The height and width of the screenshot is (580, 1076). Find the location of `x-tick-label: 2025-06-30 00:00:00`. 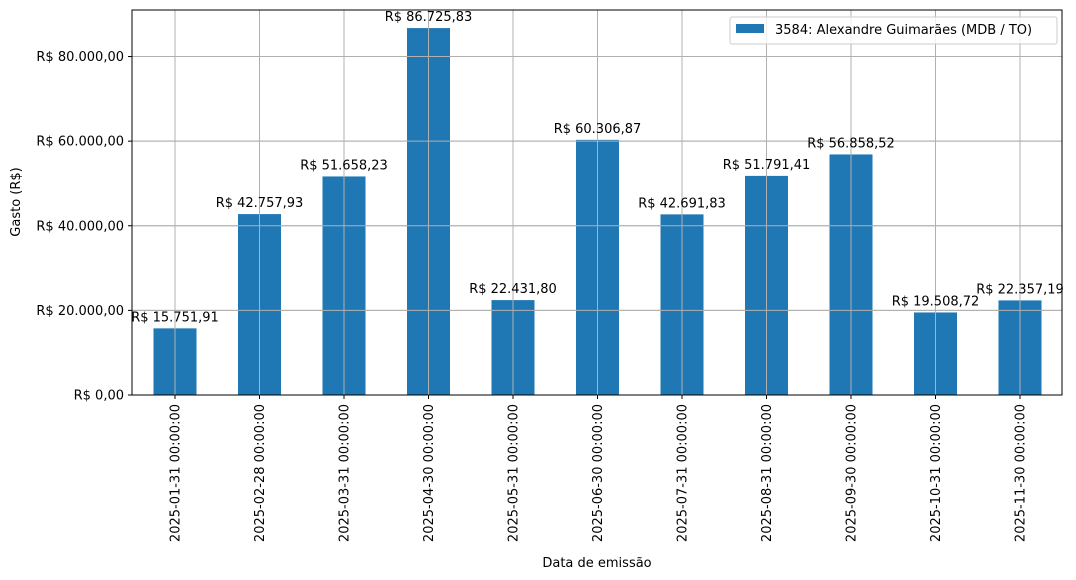

x-tick-label: 2025-06-30 00:00:00 is located at coordinates (598, 473).